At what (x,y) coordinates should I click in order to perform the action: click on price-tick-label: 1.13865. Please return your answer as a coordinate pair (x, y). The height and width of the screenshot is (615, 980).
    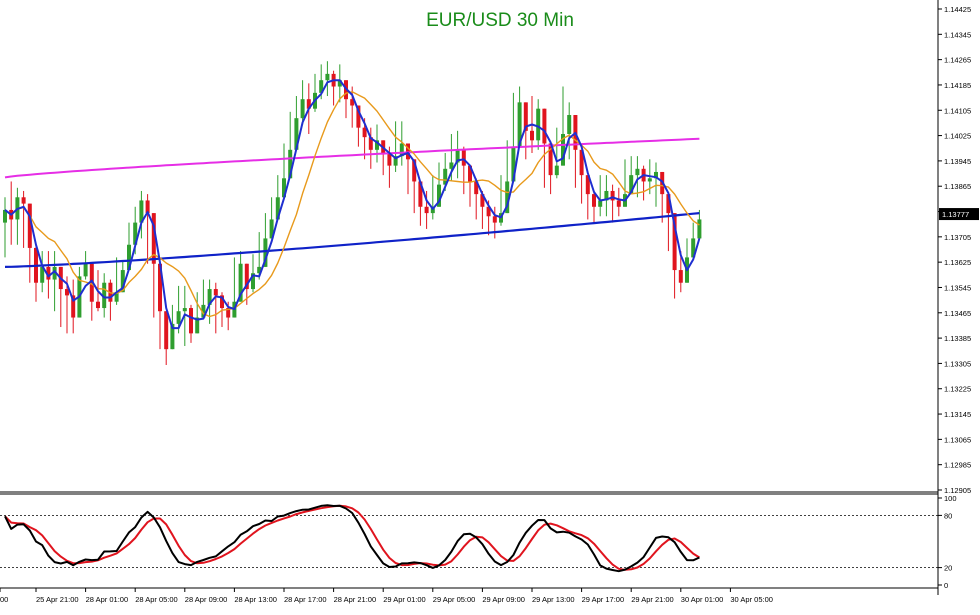
    Looking at the image, I should click on (957, 186).